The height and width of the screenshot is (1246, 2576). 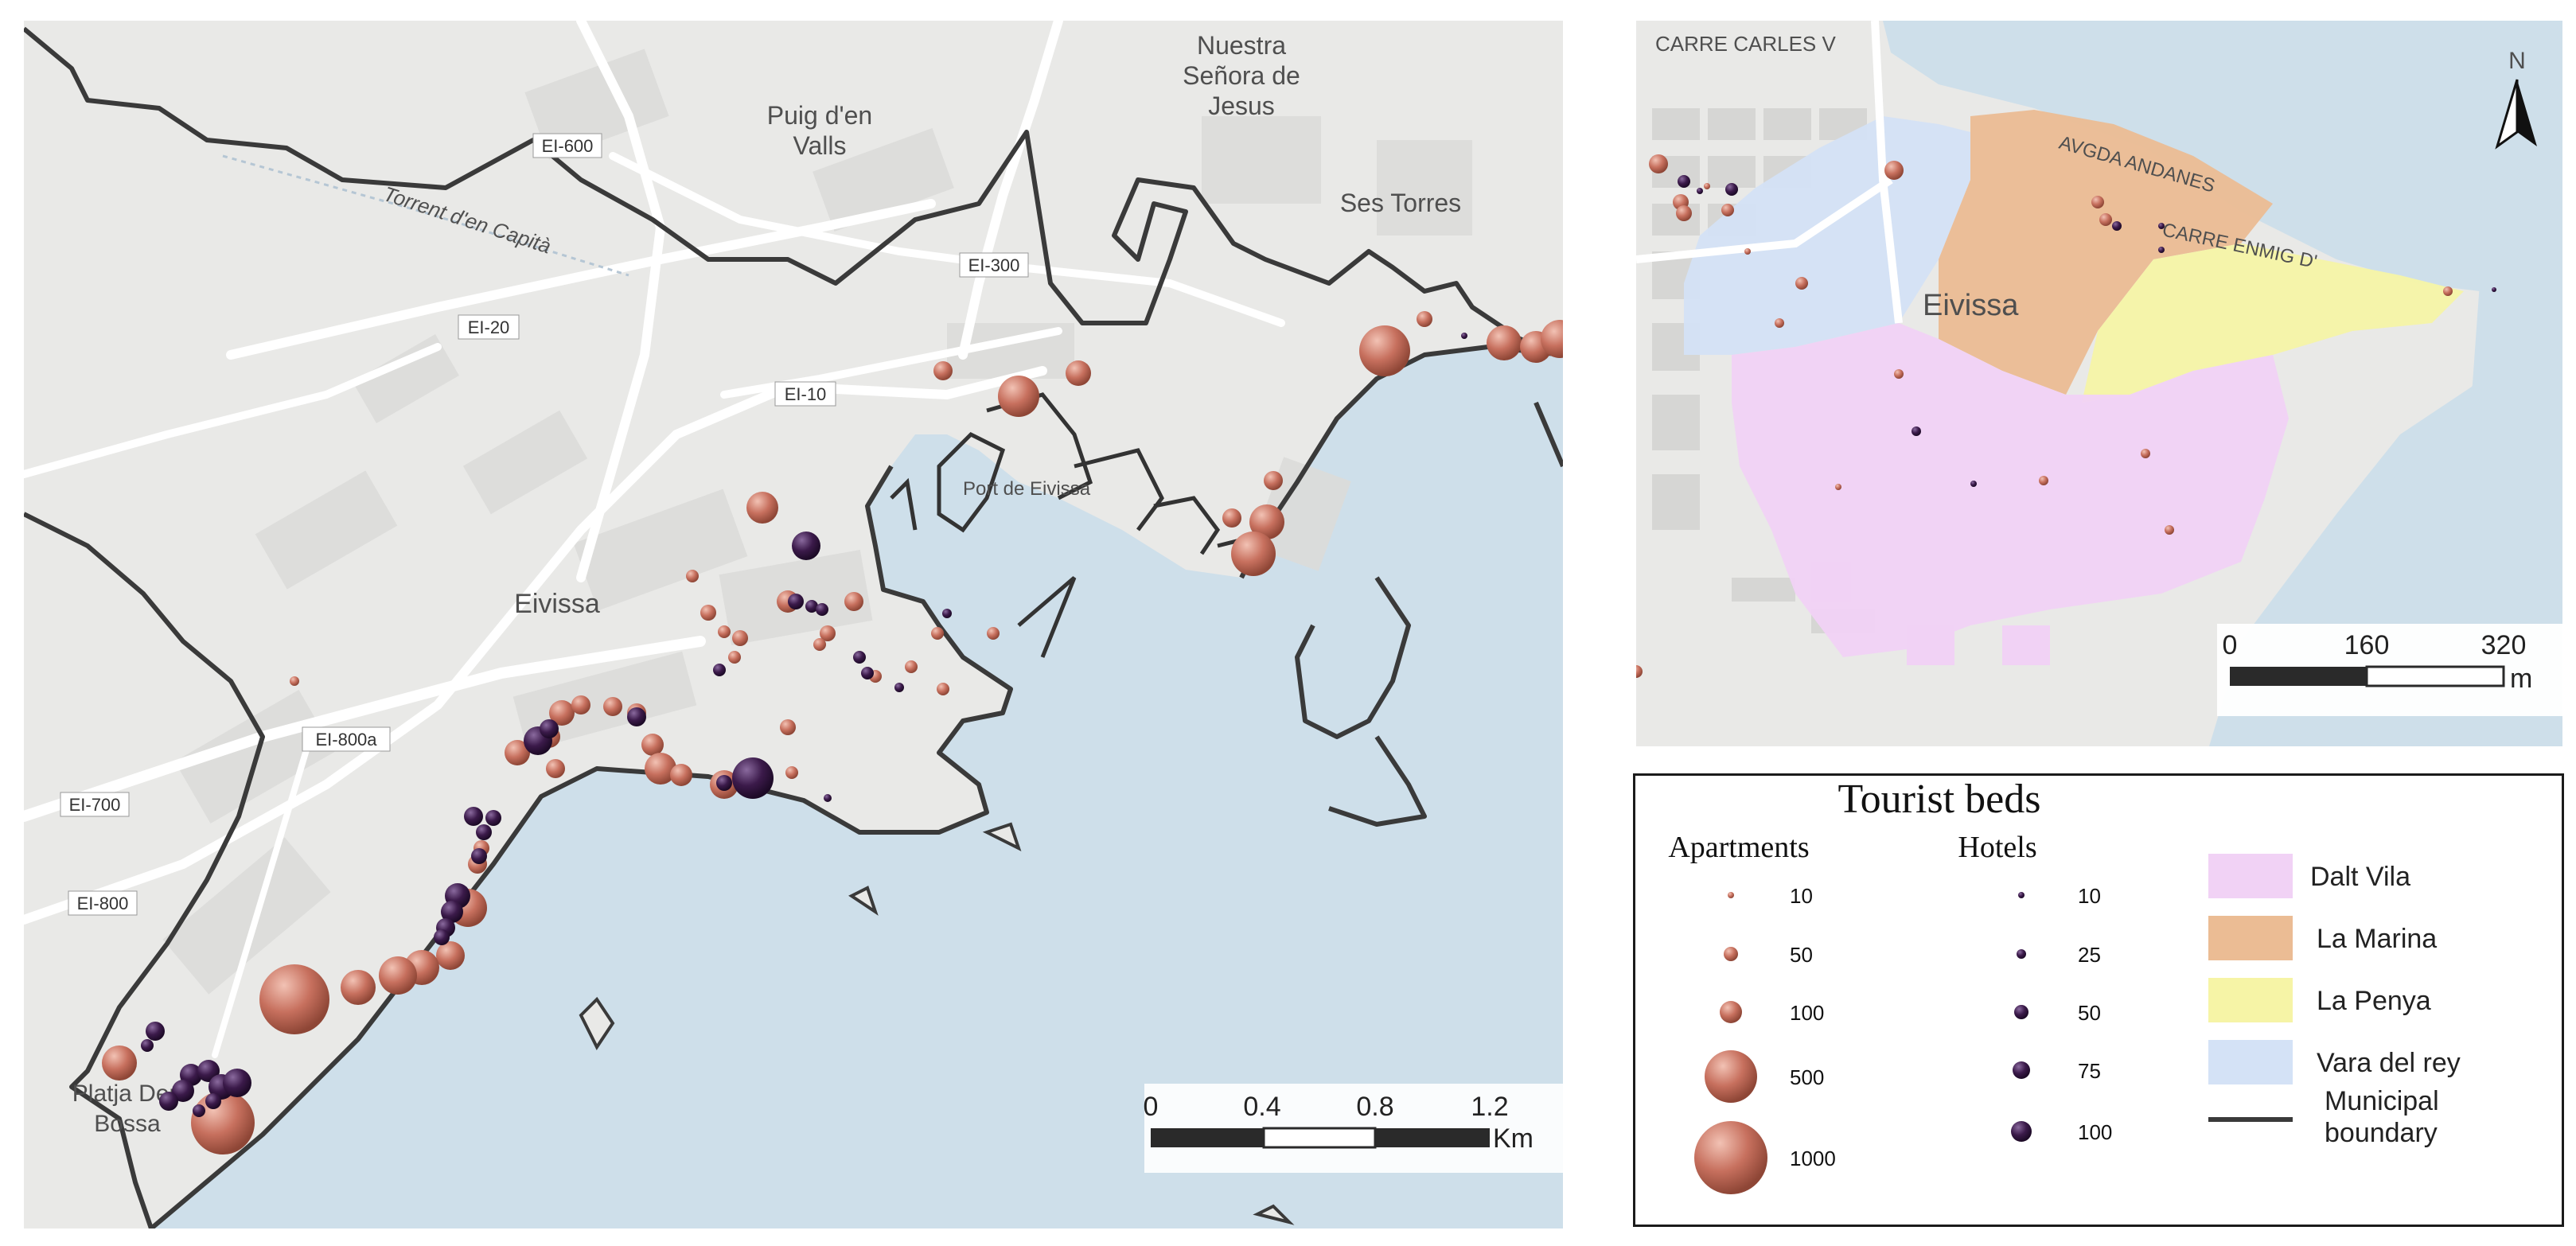 I want to click on label-valls: Valls, so click(x=820, y=145).